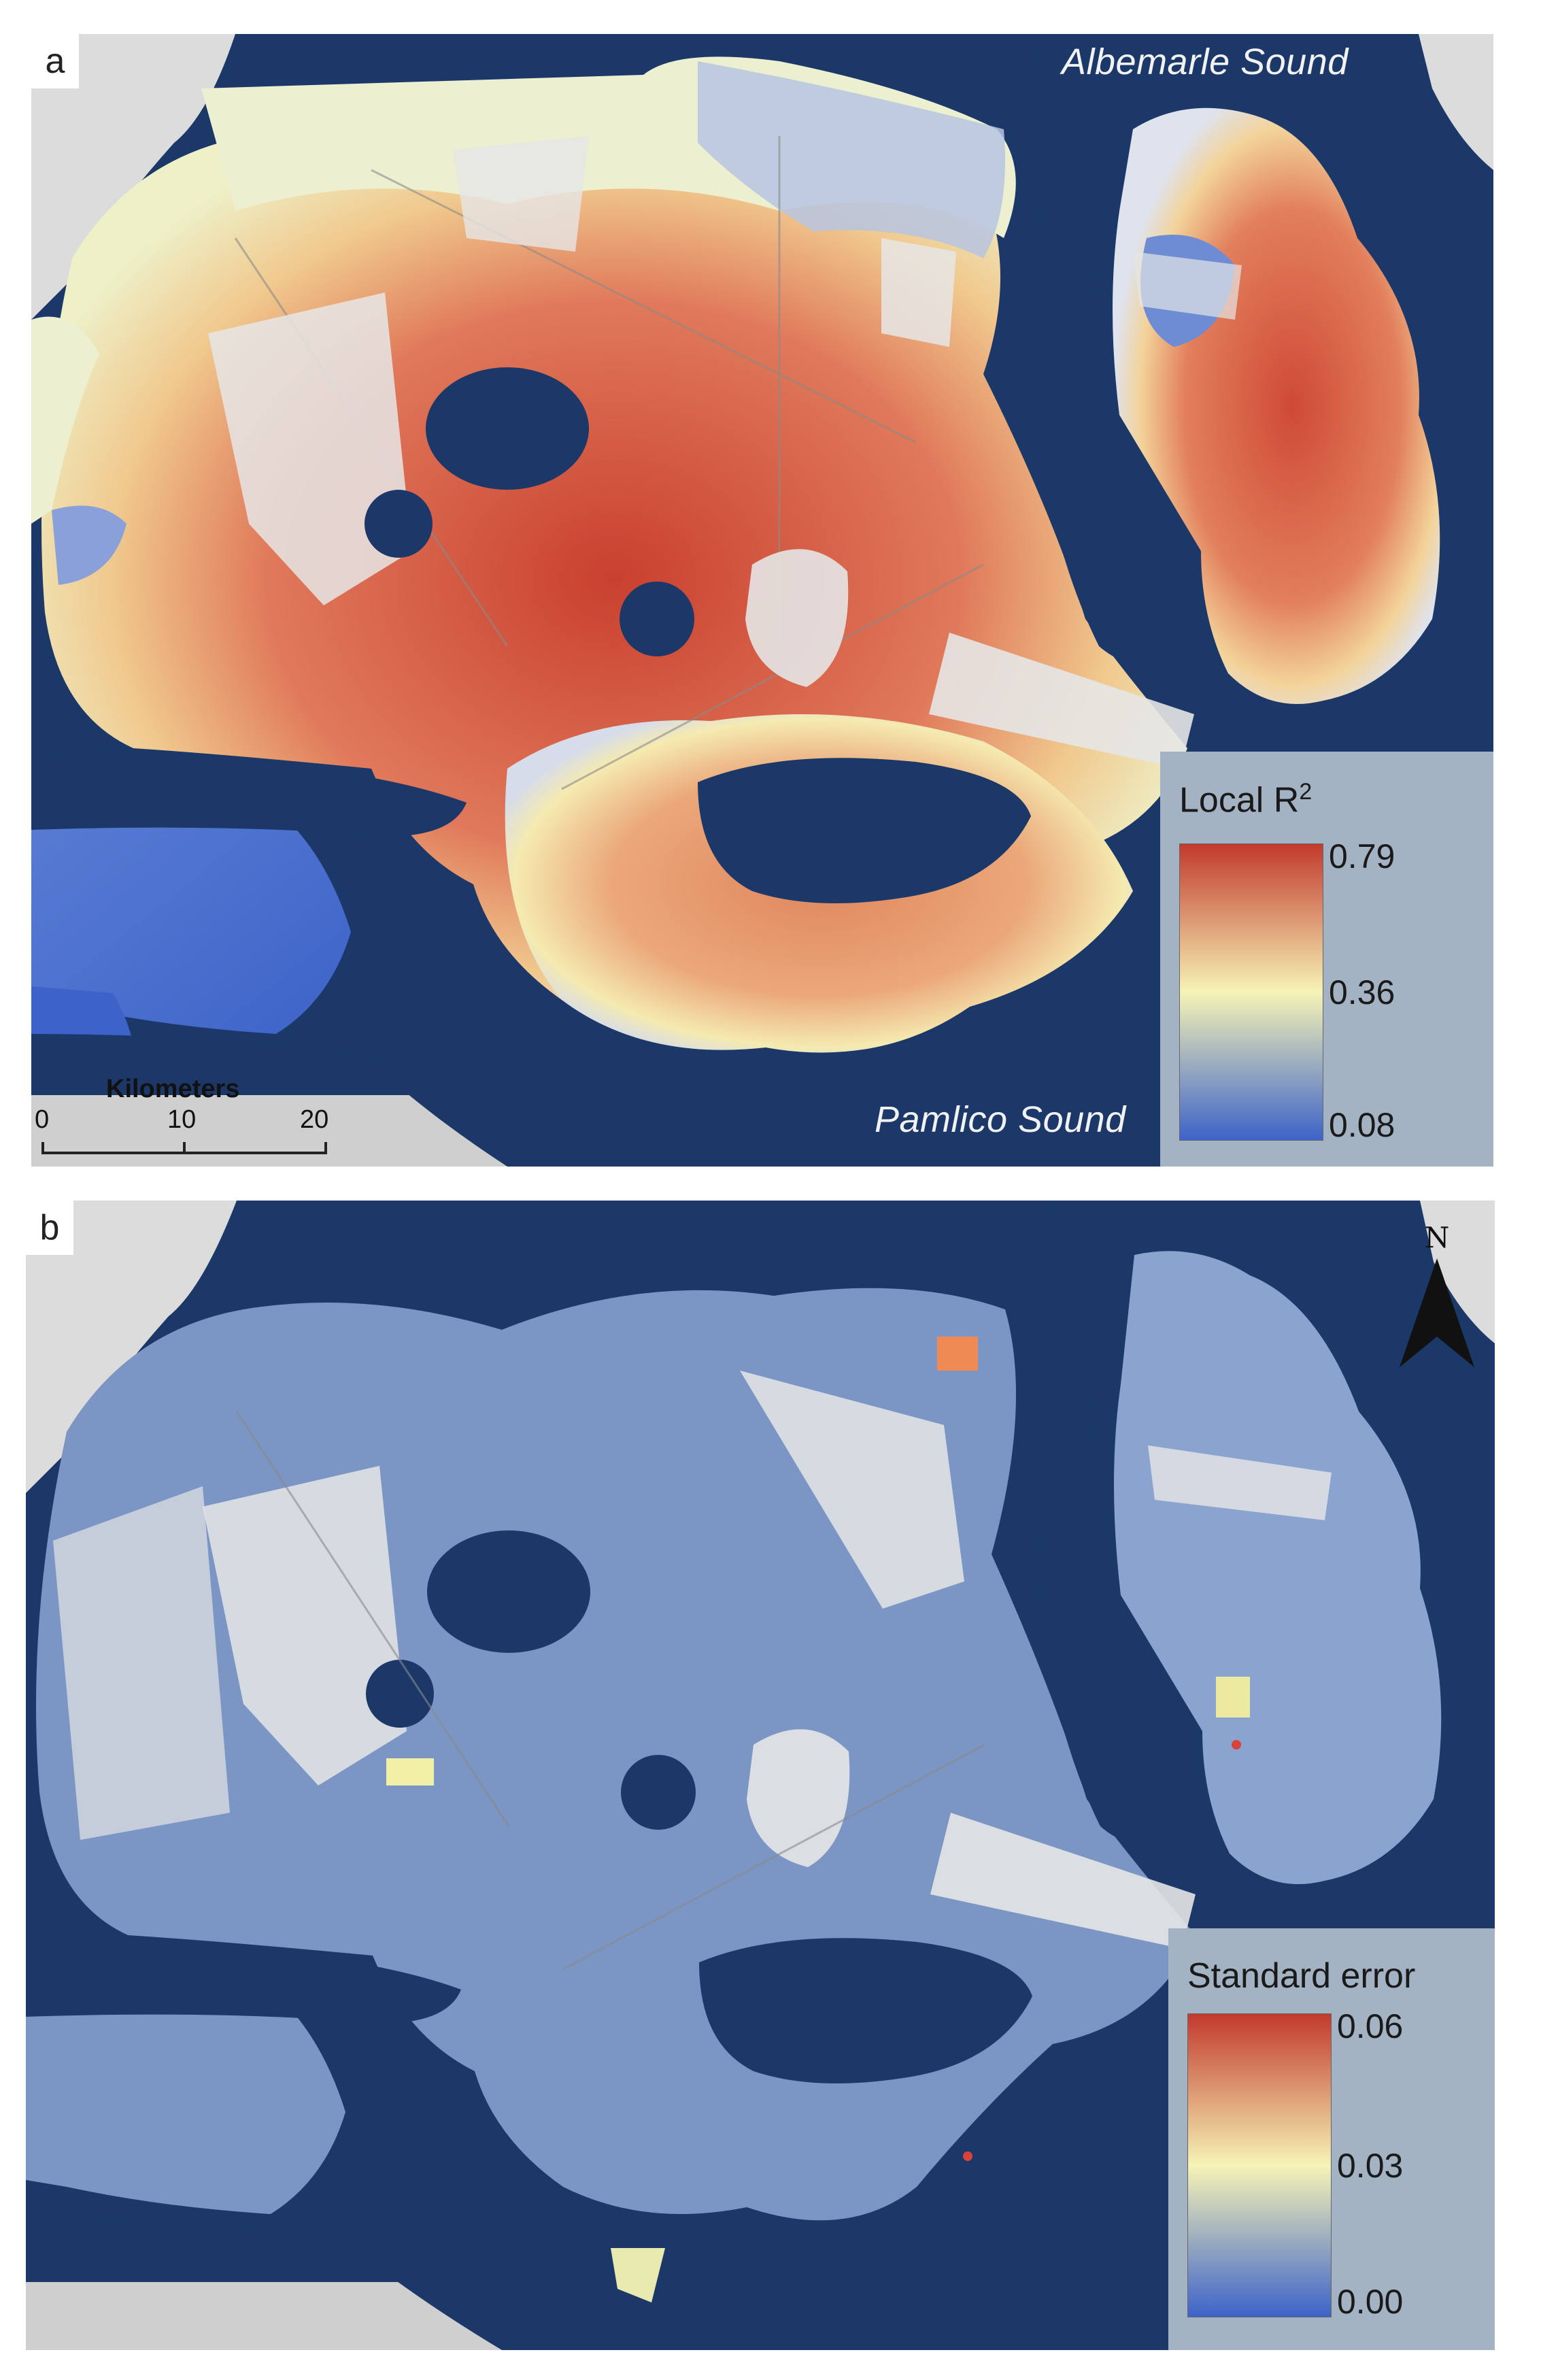 This screenshot has width=1541, height=2380. I want to click on standard-error-legend: Standard error 0.06 0.03 0.00, so click(1331, 2139).